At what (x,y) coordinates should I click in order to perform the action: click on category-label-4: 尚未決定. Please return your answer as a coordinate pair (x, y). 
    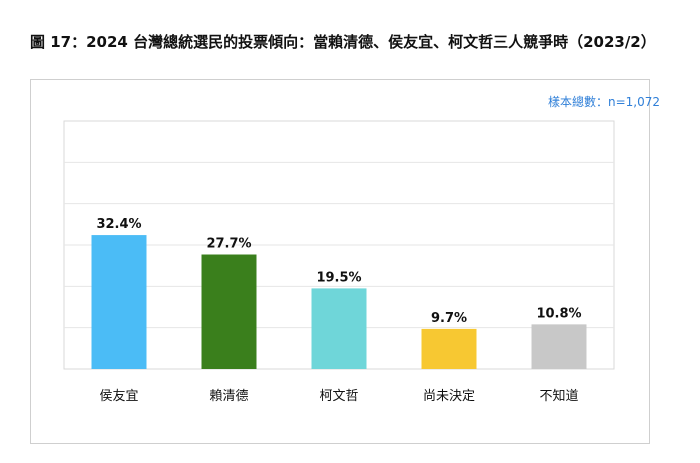
    Looking at the image, I should click on (449, 396).